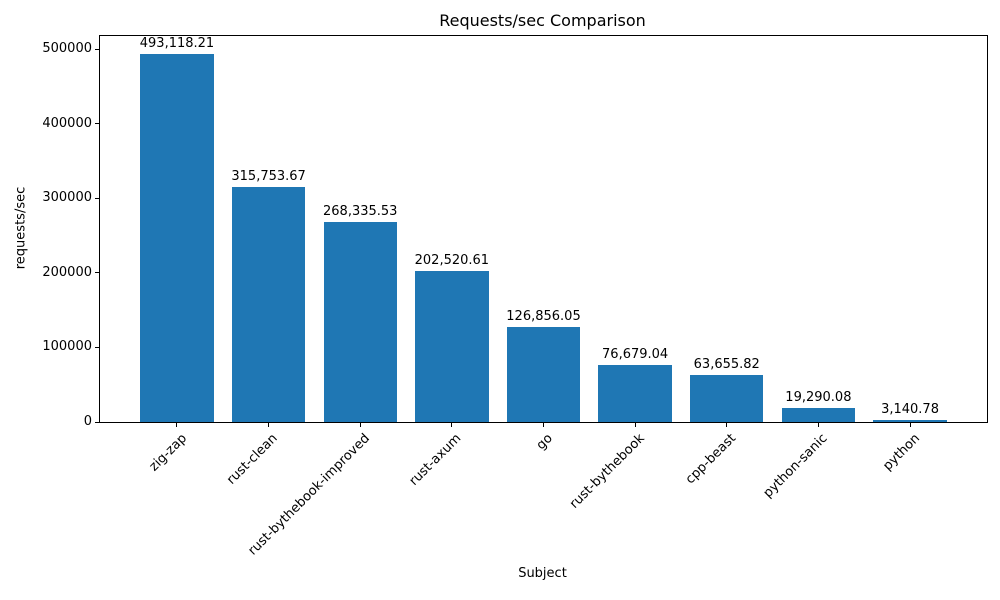 This screenshot has height=600, width=1000. What do you see at coordinates (67, 123) in the screenshot?
I see `y-tick-label: 400000` at bounding box center [67, 123].